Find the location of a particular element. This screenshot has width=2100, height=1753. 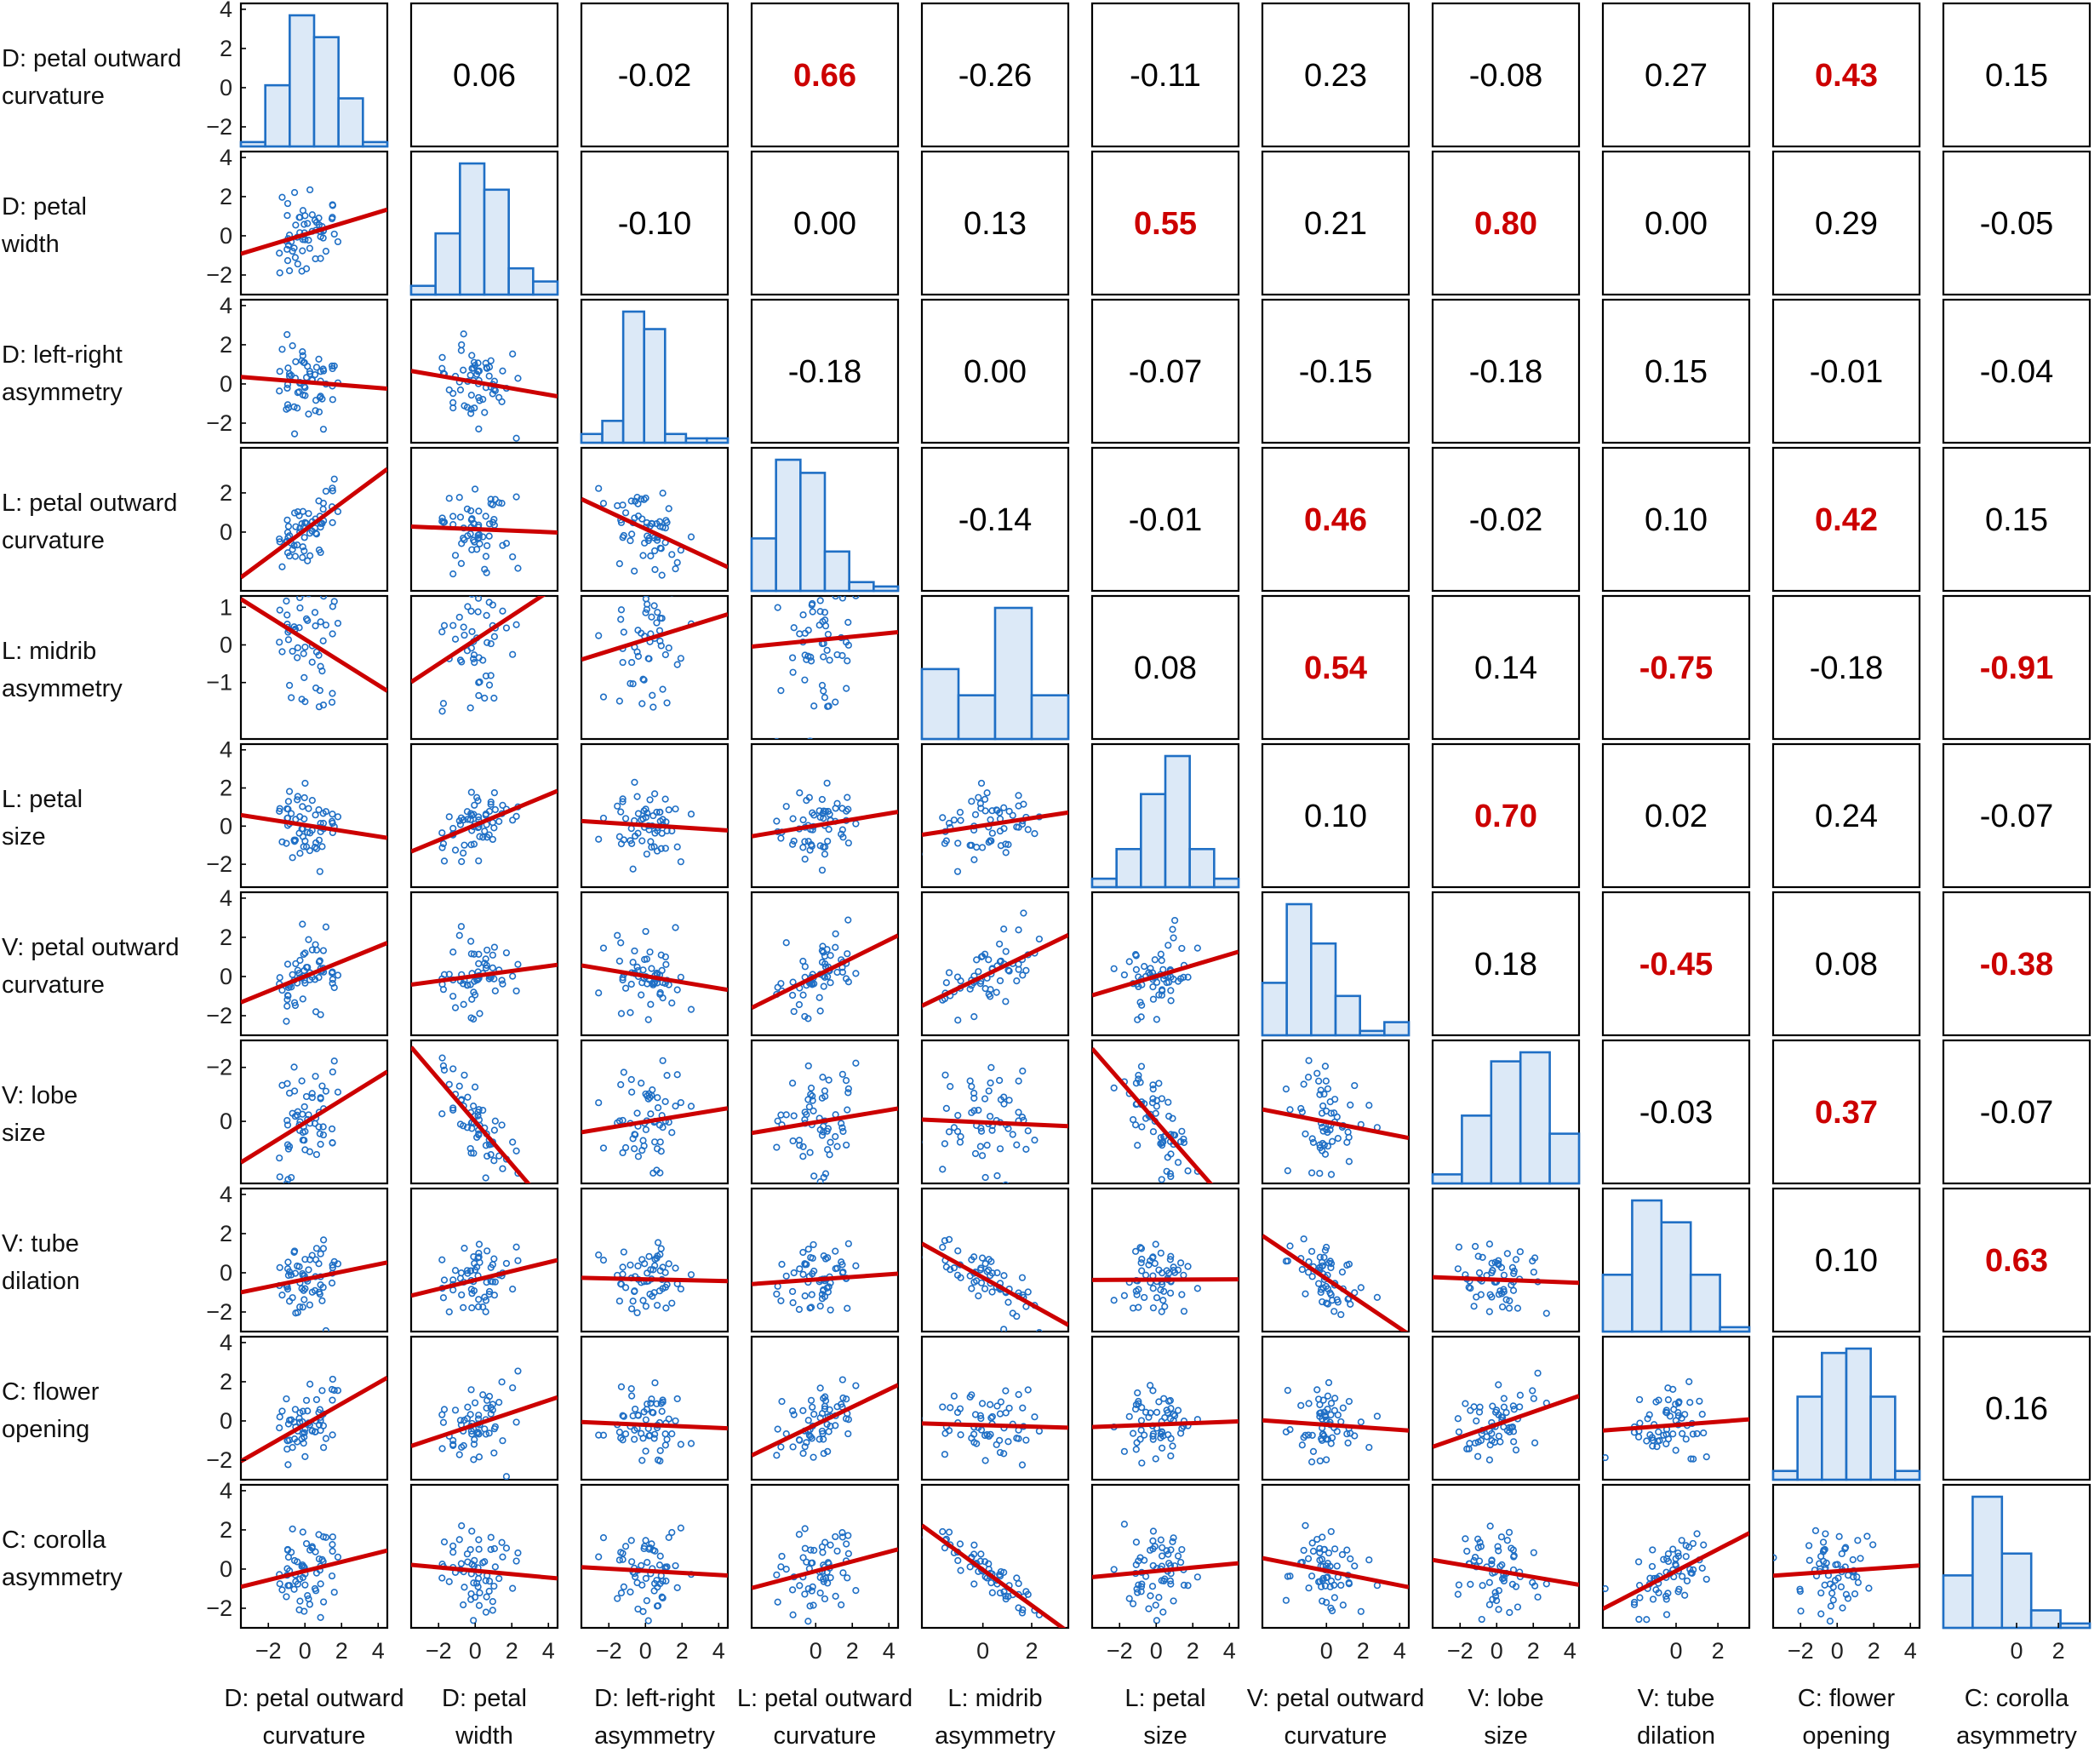

correlation-value: -0.01 is located at coordinates (1847, 372).